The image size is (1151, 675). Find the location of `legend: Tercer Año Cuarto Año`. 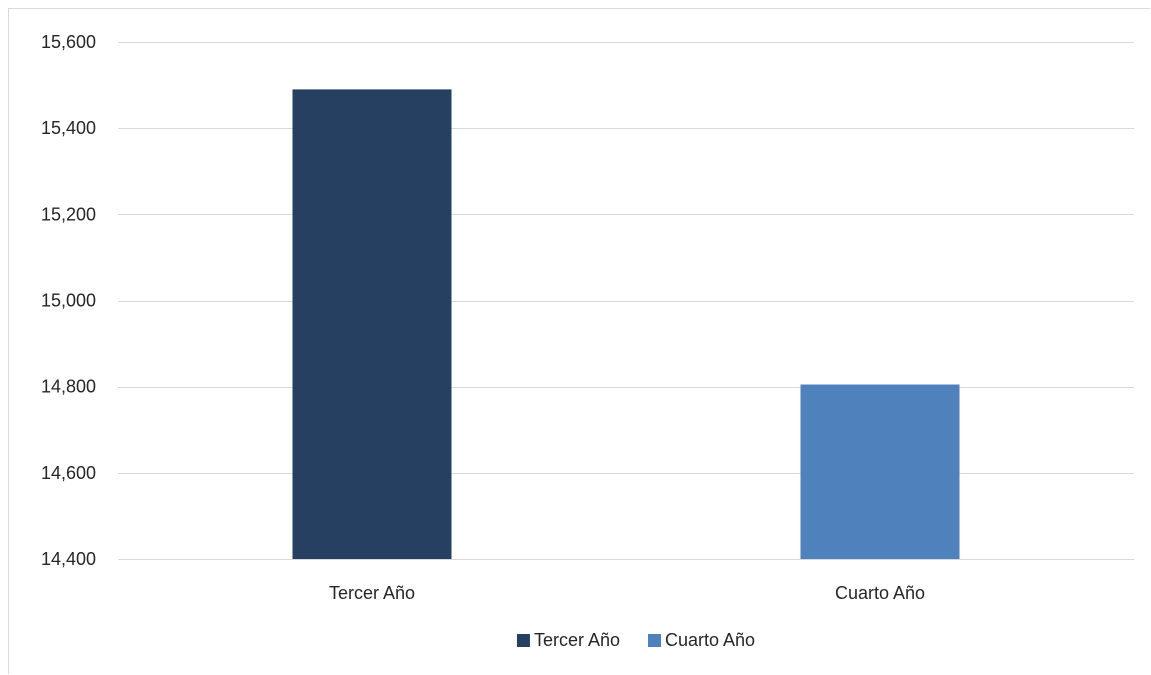

legend: Tercer Año Cuarto Año is located at coordinates (635, 640).